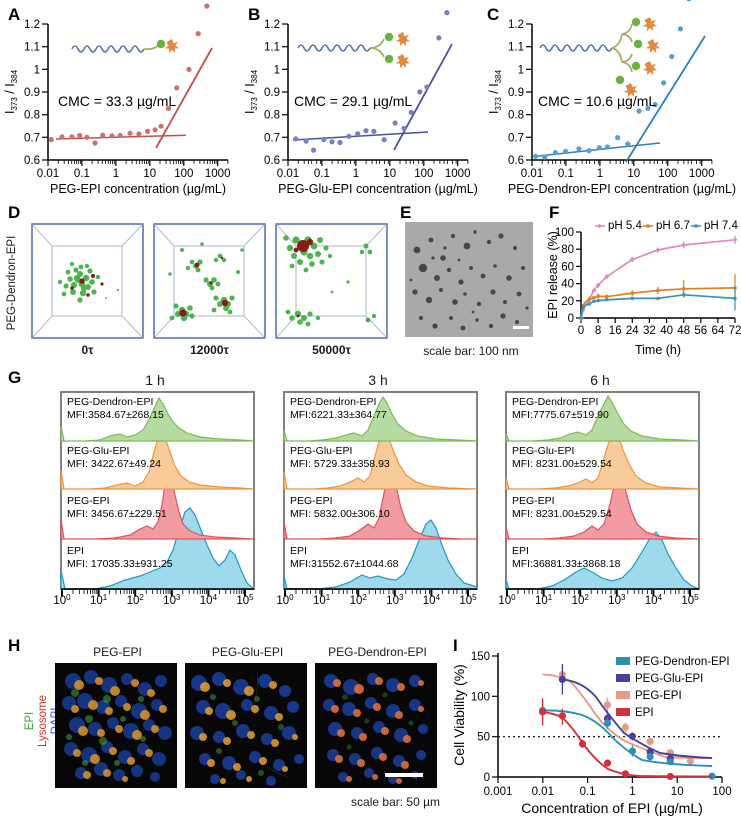 The height and width of the screenshot is (822, 741). Describe the element at coordinates (600, 57) in the screenshot. I see `dendron-schematic-icon` at that location.